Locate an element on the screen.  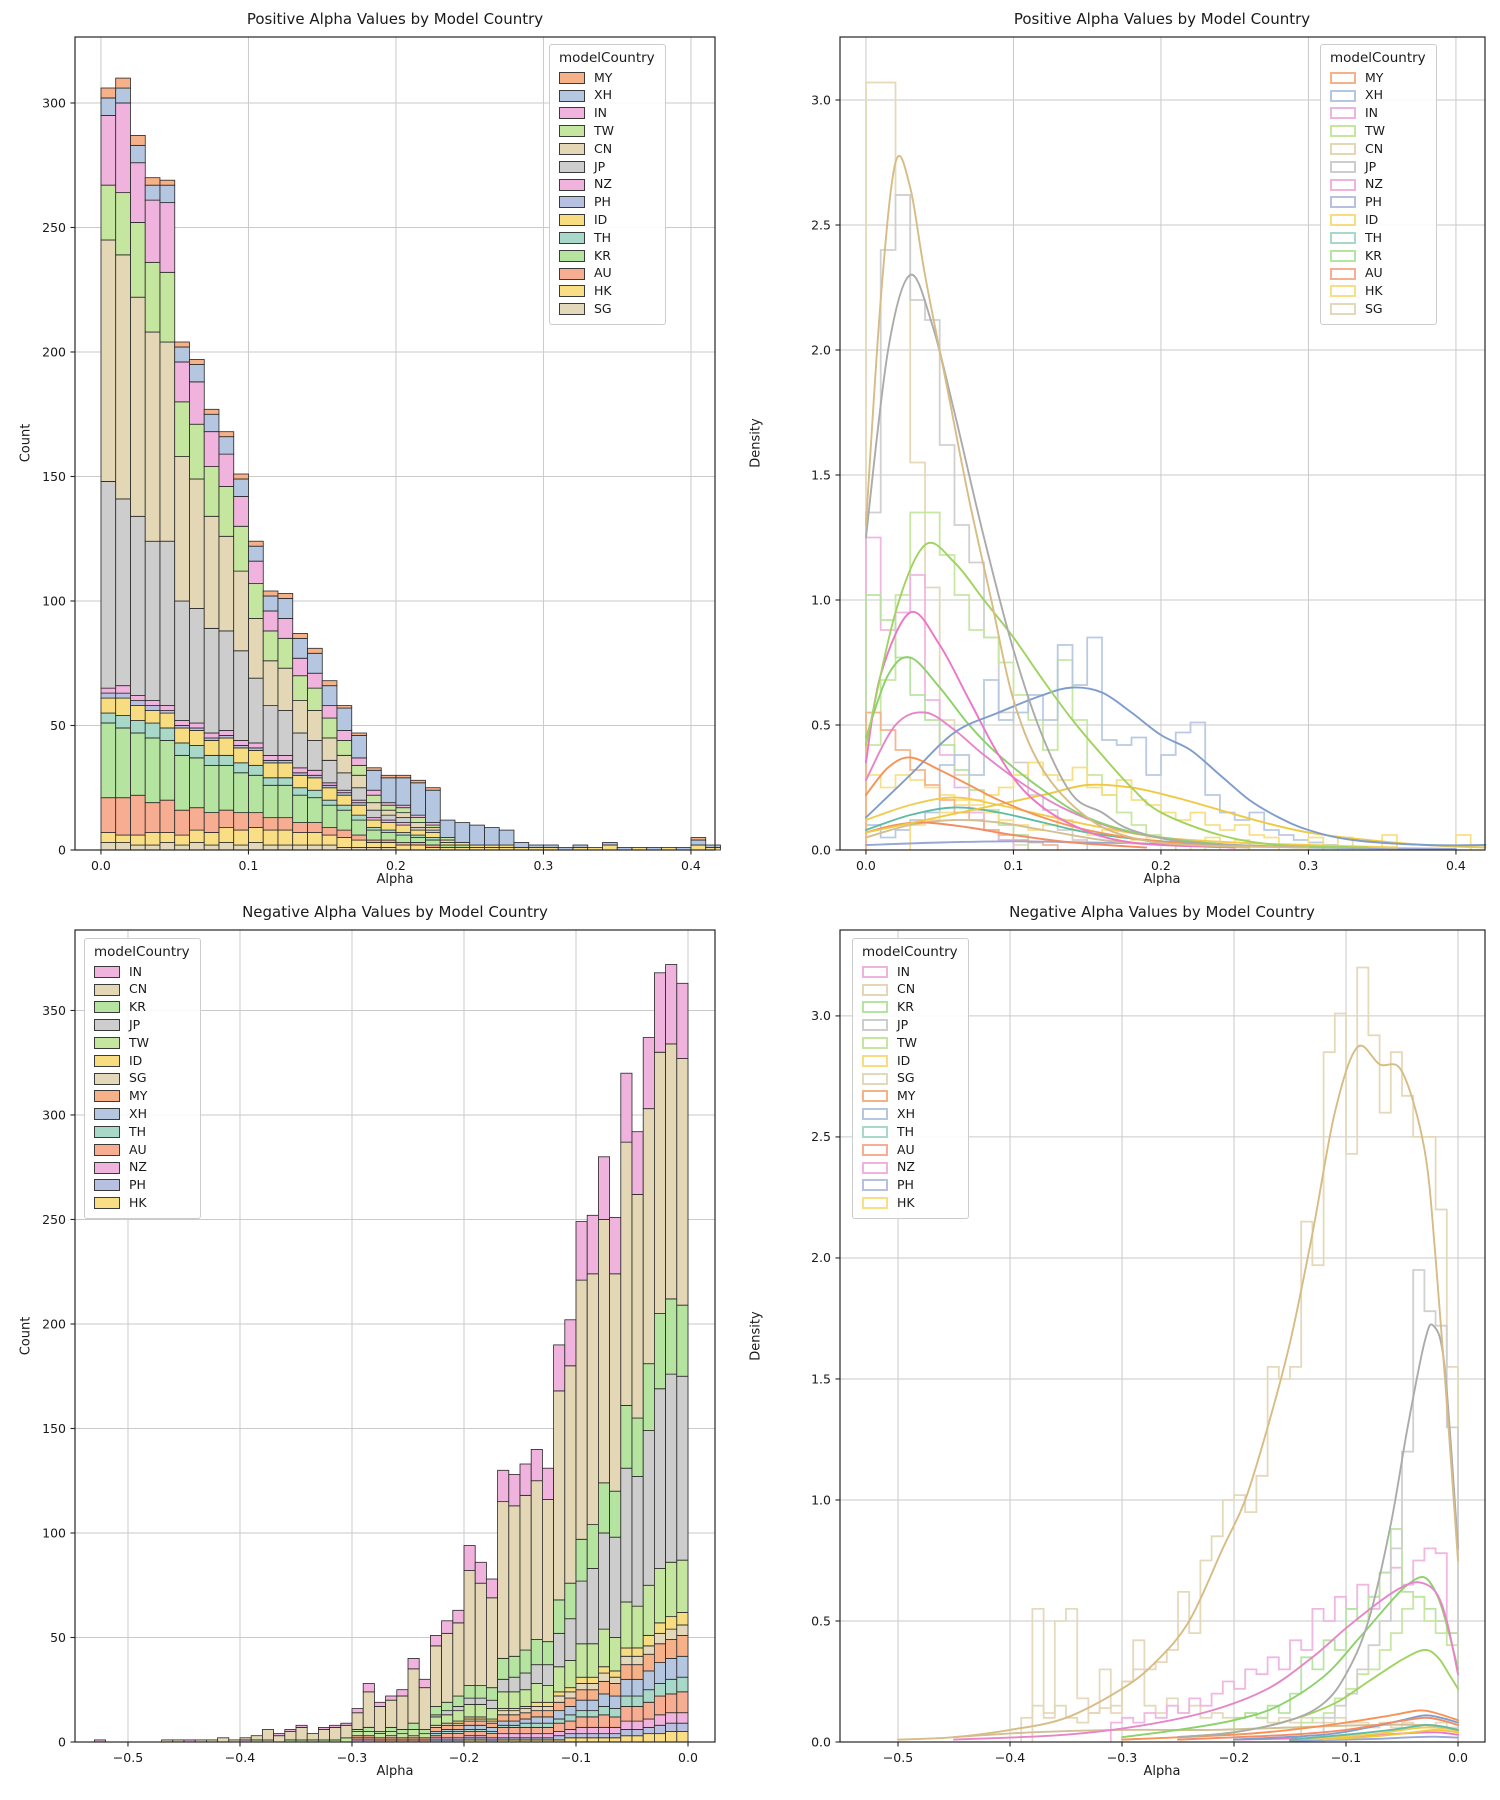
legend-swatch-AU is located at coordinates (1343, 273).